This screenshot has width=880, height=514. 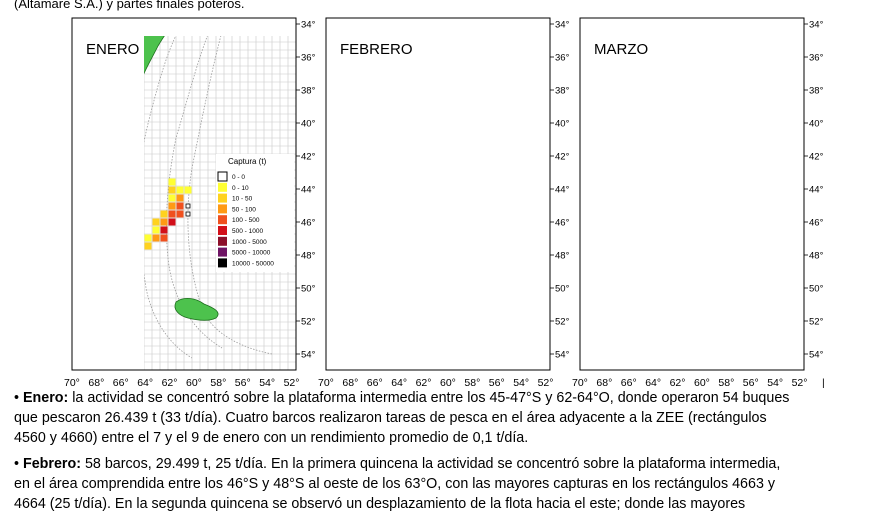 What do you see at coordinates (244, 209) in the screenshot?
I see `legend-label: 50 - 100` at bounding box center [244, 209].